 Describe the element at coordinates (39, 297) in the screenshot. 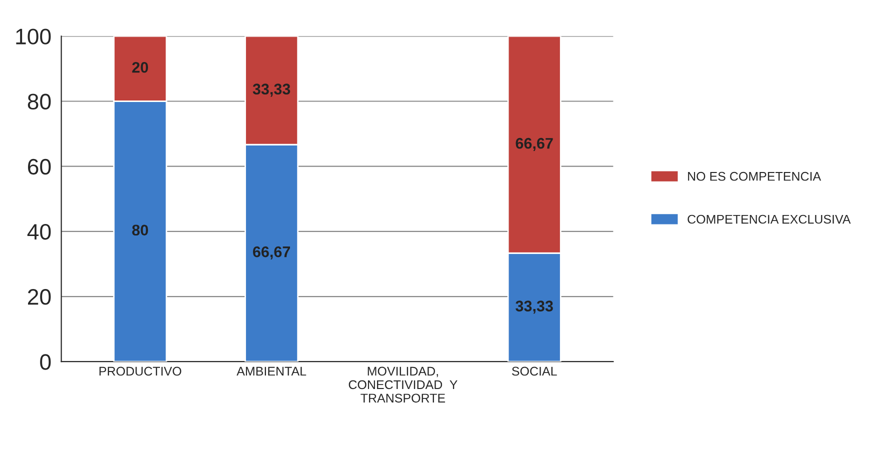

I see `y-tick-label: 20` at that location.